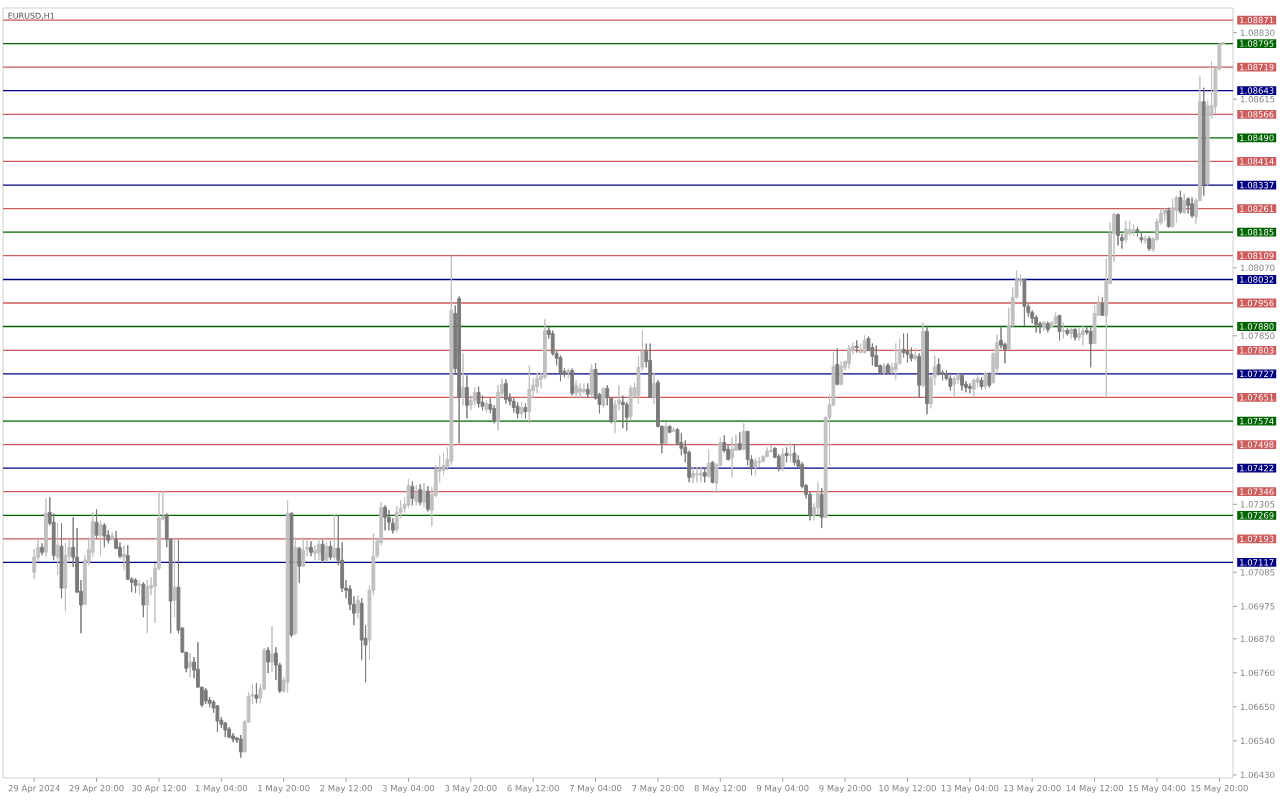  Describe the element at coordinates (1257, 138) in the screenshot. I see `ref-line-label: 1.08490` at that location.